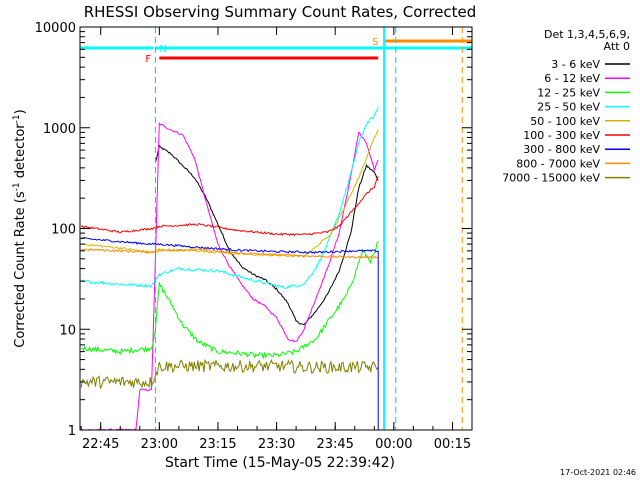 This screenshot has width=640, height=480. What do you see at coordinates (617, 46) in the screenshot?
I see `legend-title-1: Att 0` at bounding box center [617, 46].